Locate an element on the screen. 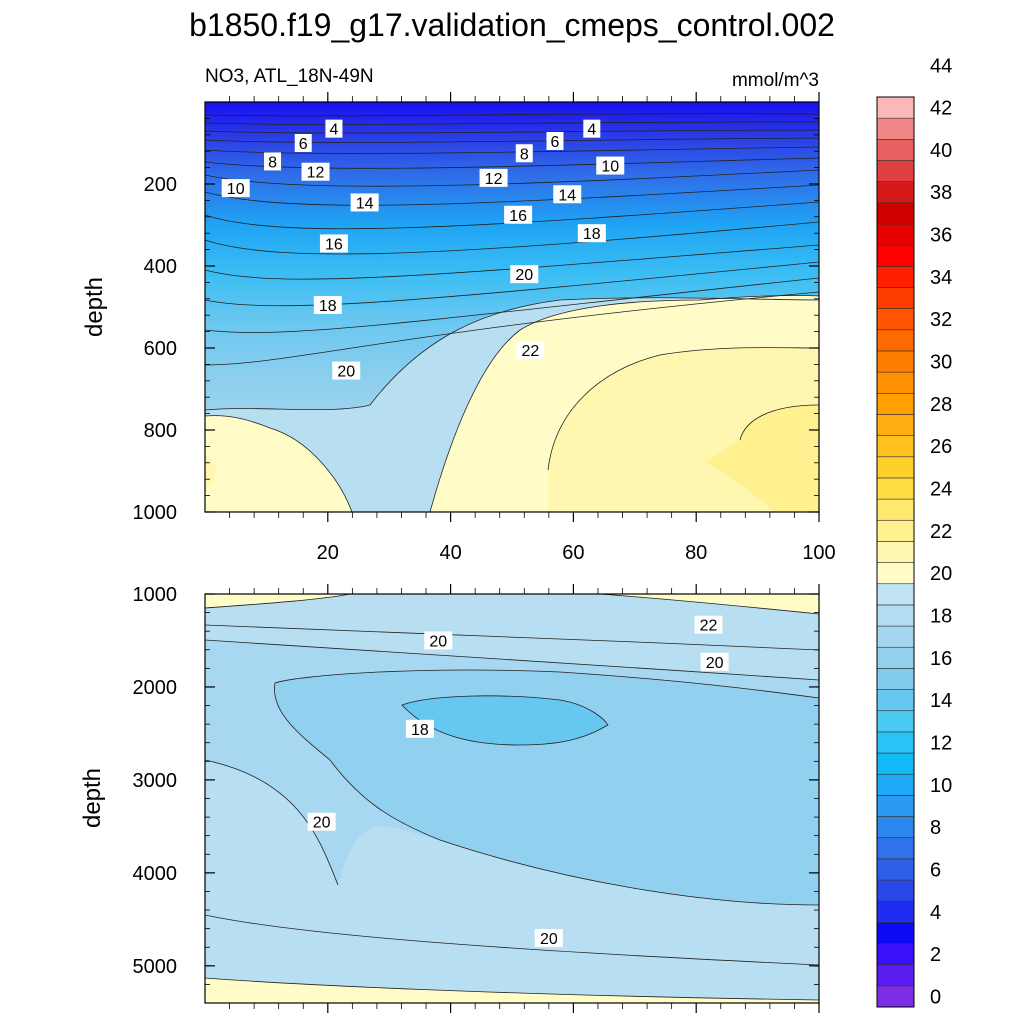 The image size is (1024, 1024). contour-label: 14 is located at coordinates (364, 202).